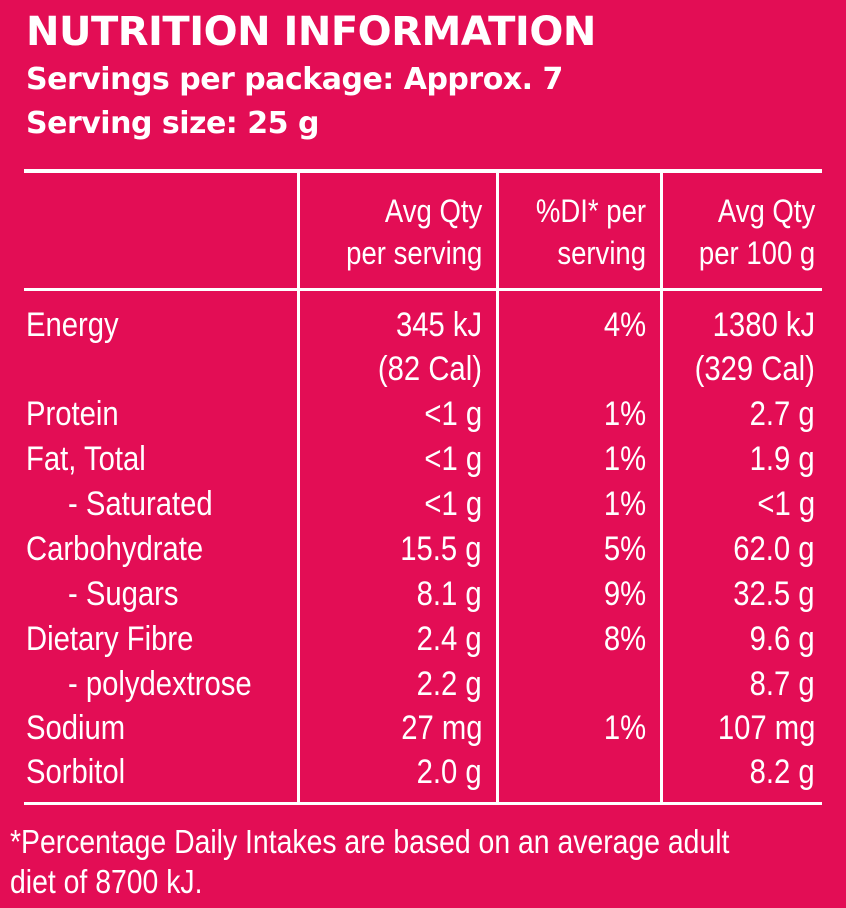 Image resolution: width=846 pixels, height=908 pixels. I want to click on table-row: Carbohydrate 15.5 g 5% 62.0 g, so click(423, 549).